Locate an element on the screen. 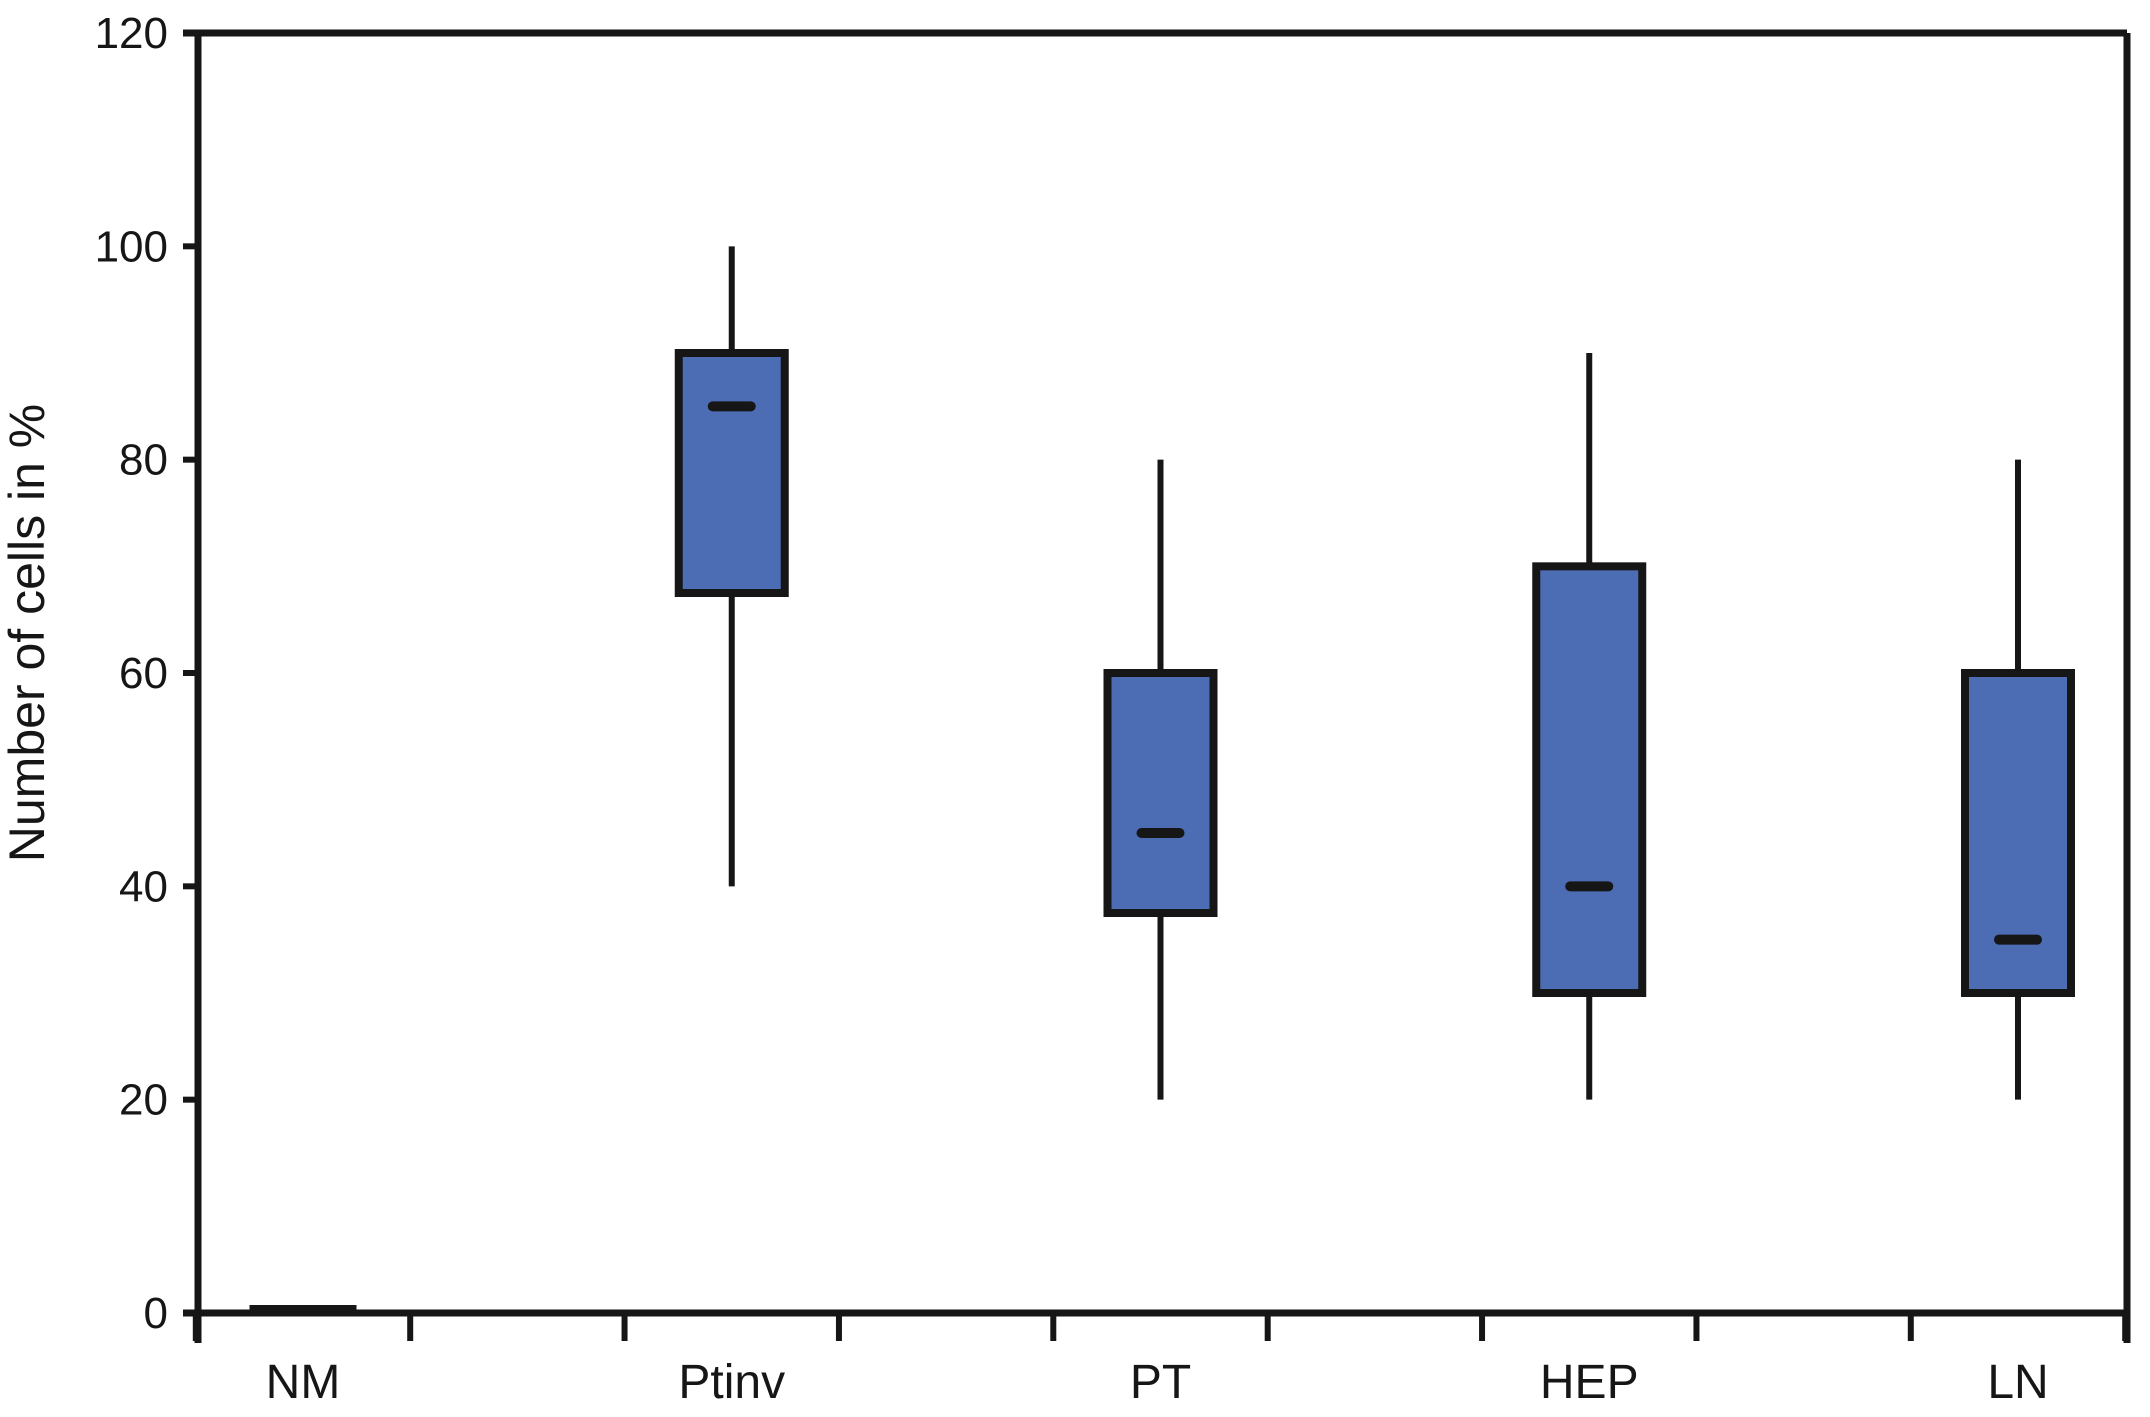 Image resolution: width=2150 pixels, height=1417 pixels. y-tick-label: 0 is located at coordinates (156, 1313).